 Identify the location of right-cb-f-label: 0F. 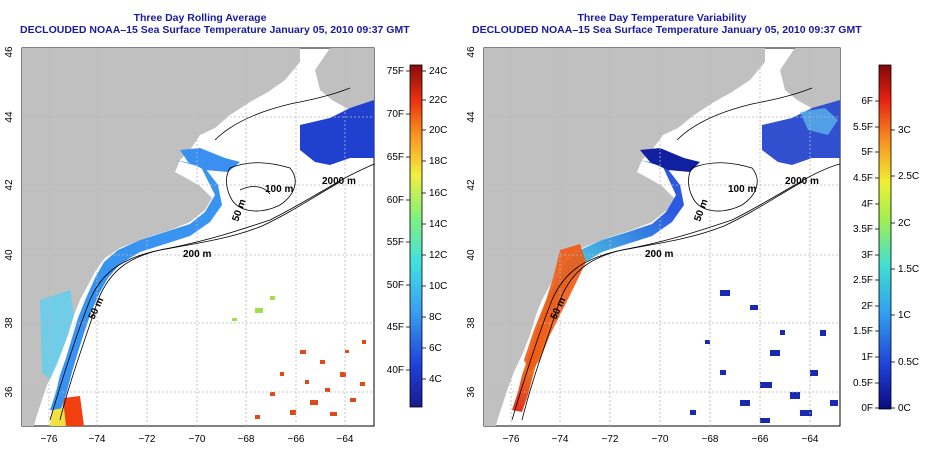
(867, 408).